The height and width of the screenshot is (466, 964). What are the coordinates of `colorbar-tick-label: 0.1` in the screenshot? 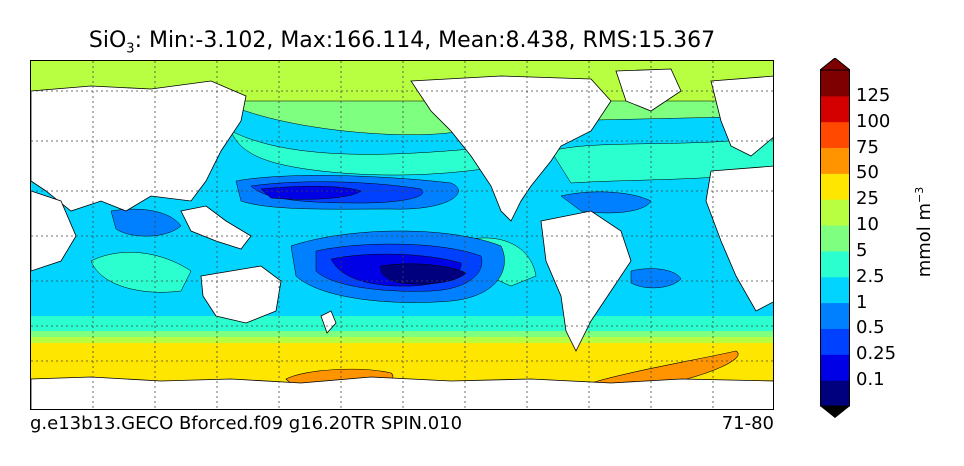 It's located at (870, 380).